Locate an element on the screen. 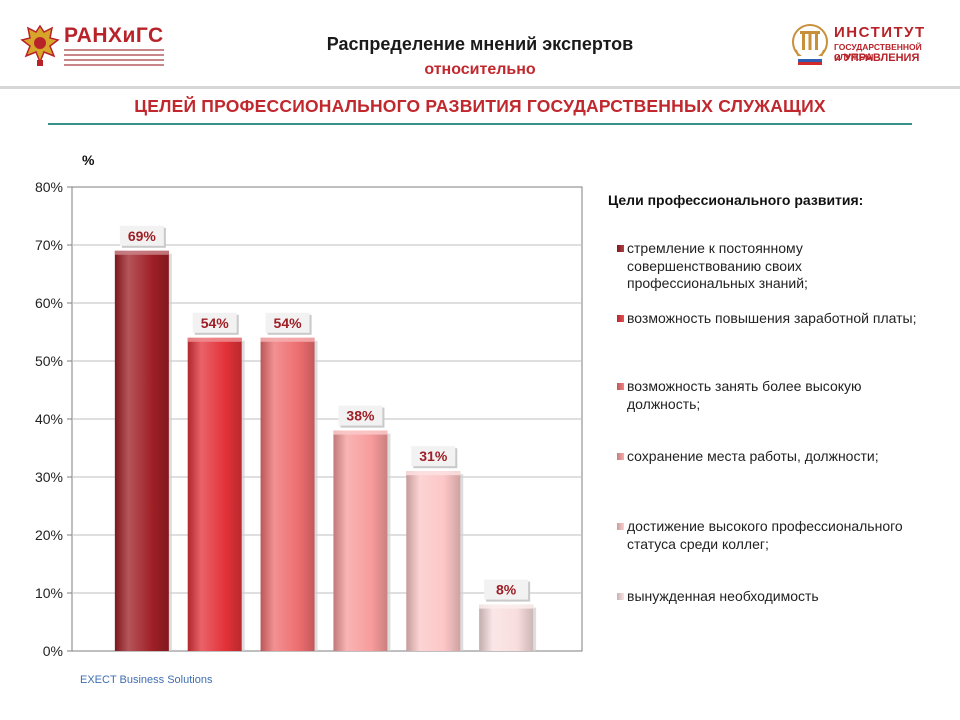 The image size is (960, 720). laurel-column-emblem-icon is located at coordinates (810, 45).